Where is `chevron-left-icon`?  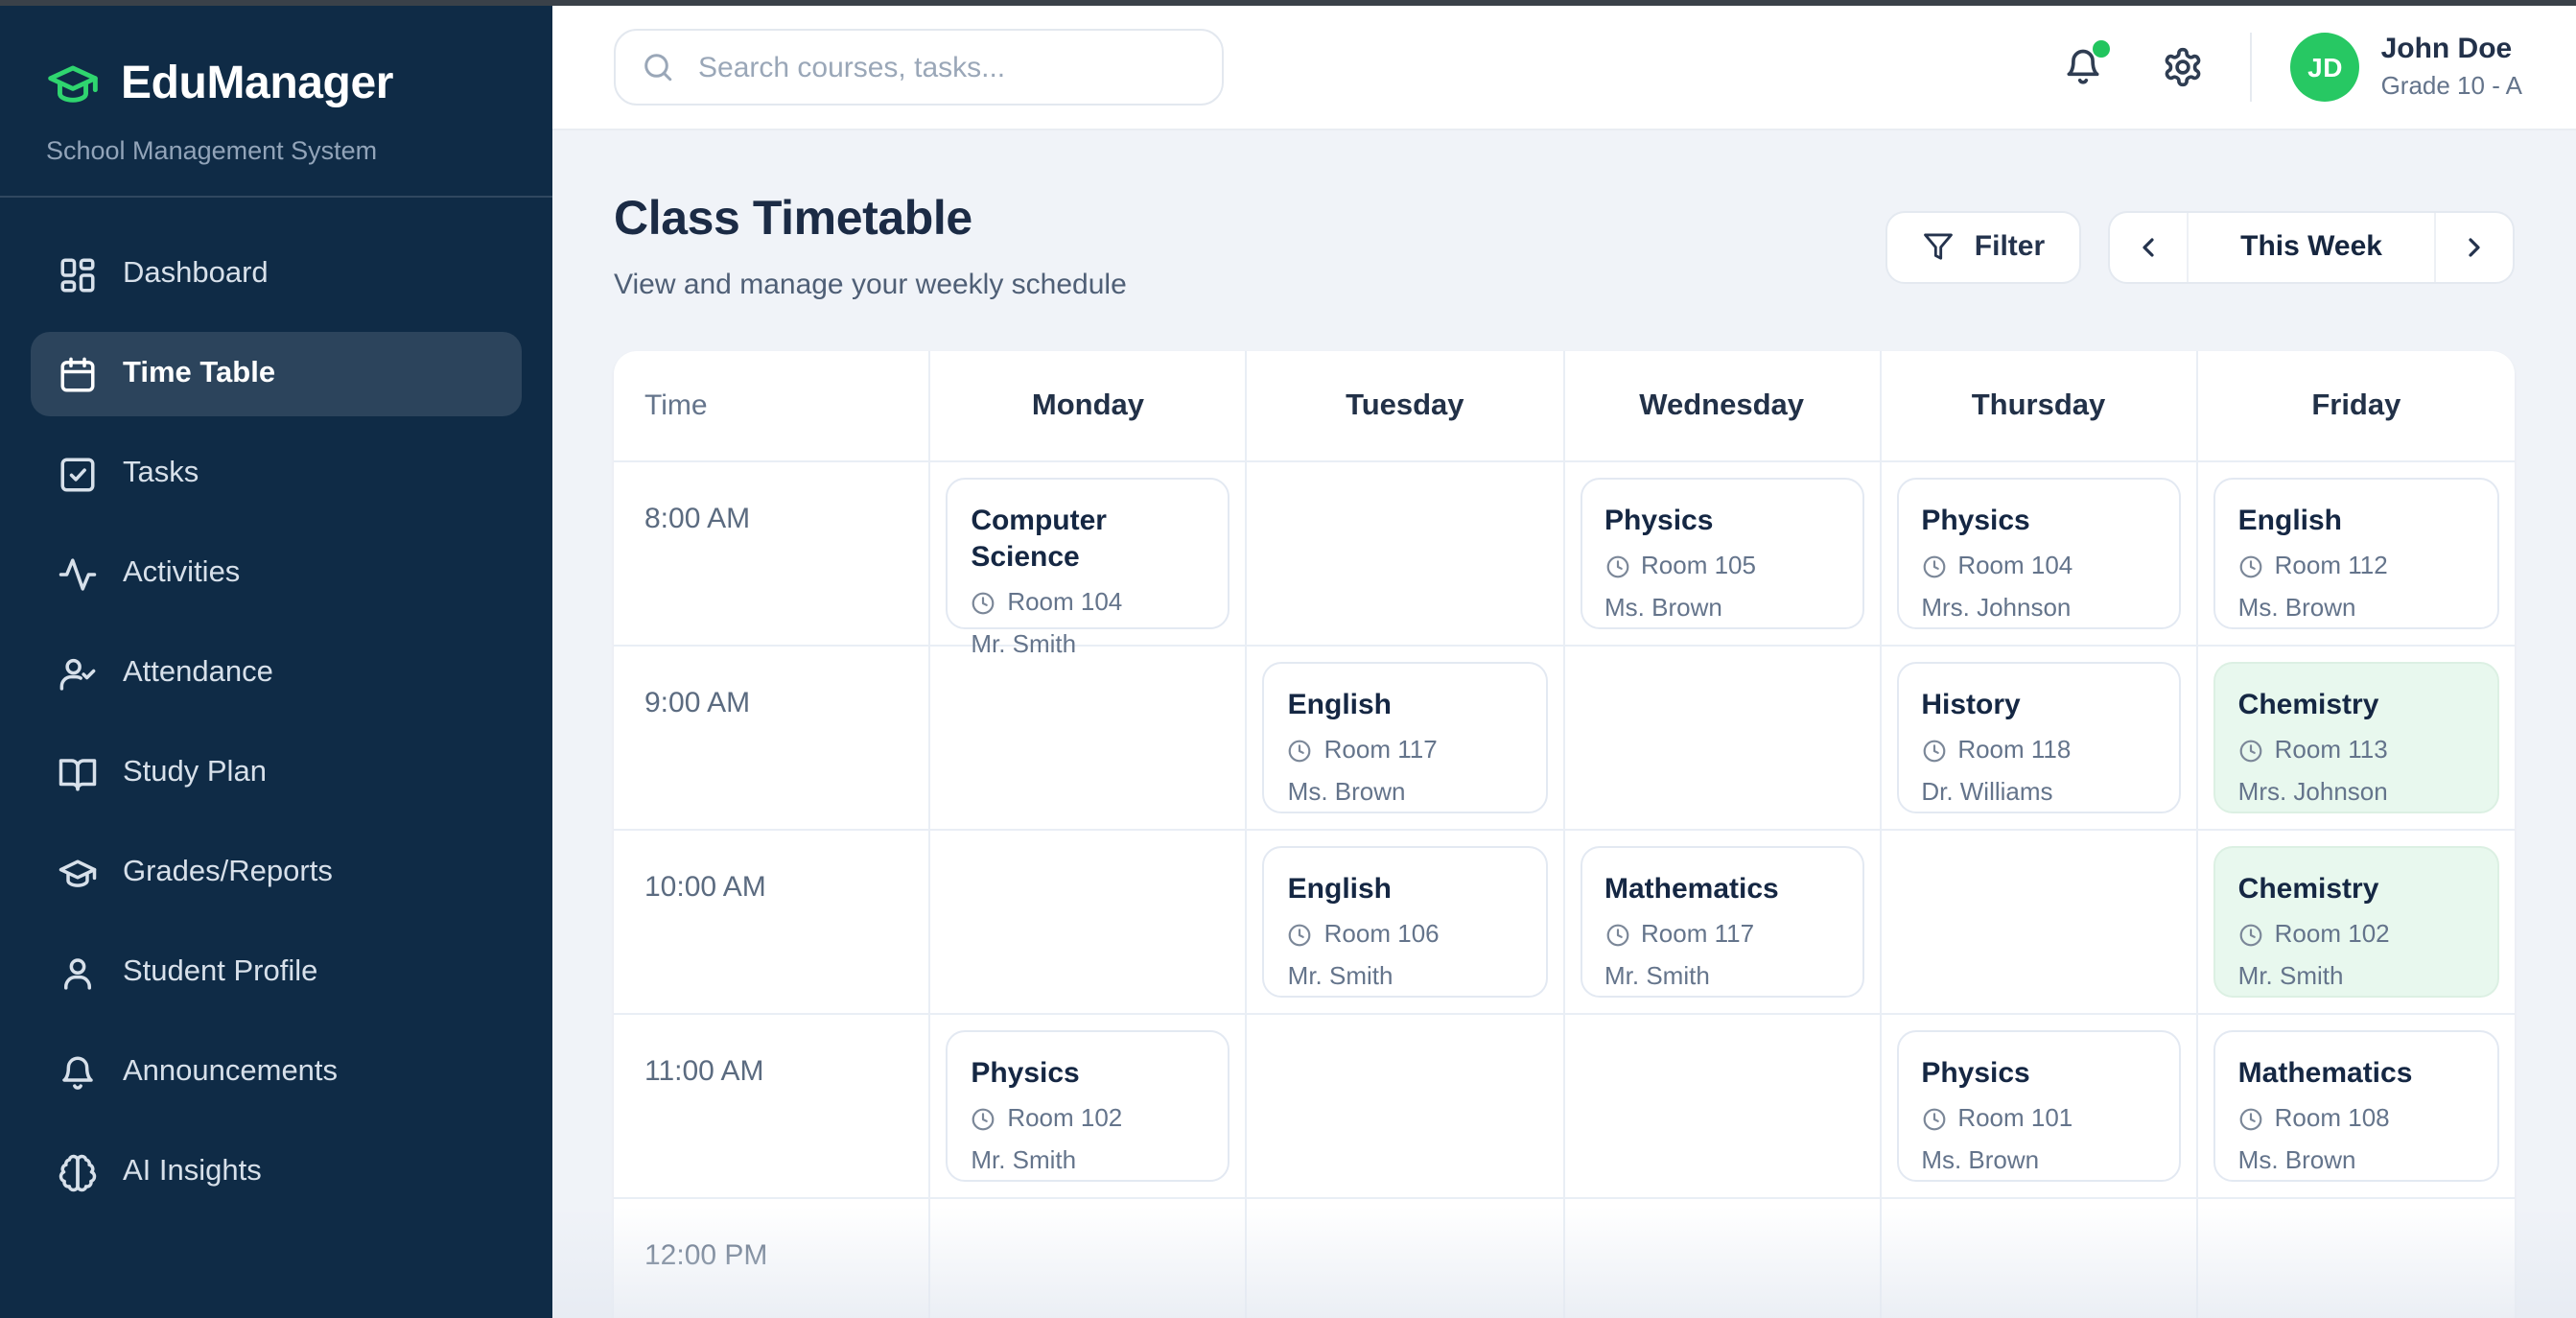 chevron-left-icon is located at coordinates (2148, 246).